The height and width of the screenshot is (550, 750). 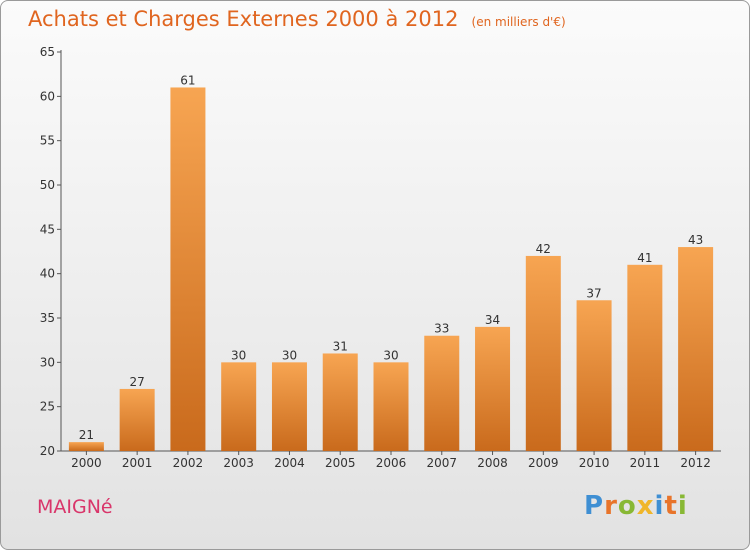 What do you see at coordinates (289, 406) in the screenshot?
I see `bar-2004` at bounding box center [289, 406].